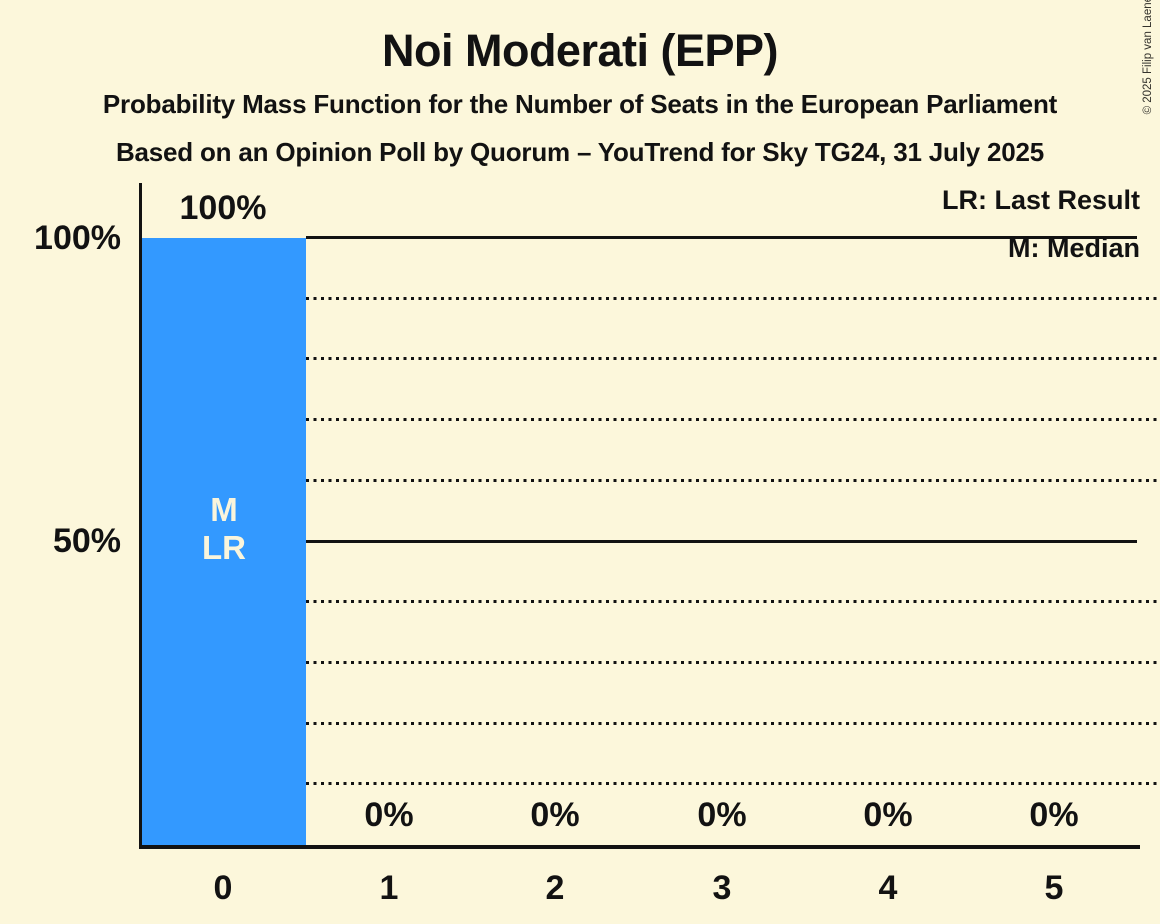  Describe the element at coordinates (555, 888) in the screenshot. I see `x-tick-label-2: 2` at that location.